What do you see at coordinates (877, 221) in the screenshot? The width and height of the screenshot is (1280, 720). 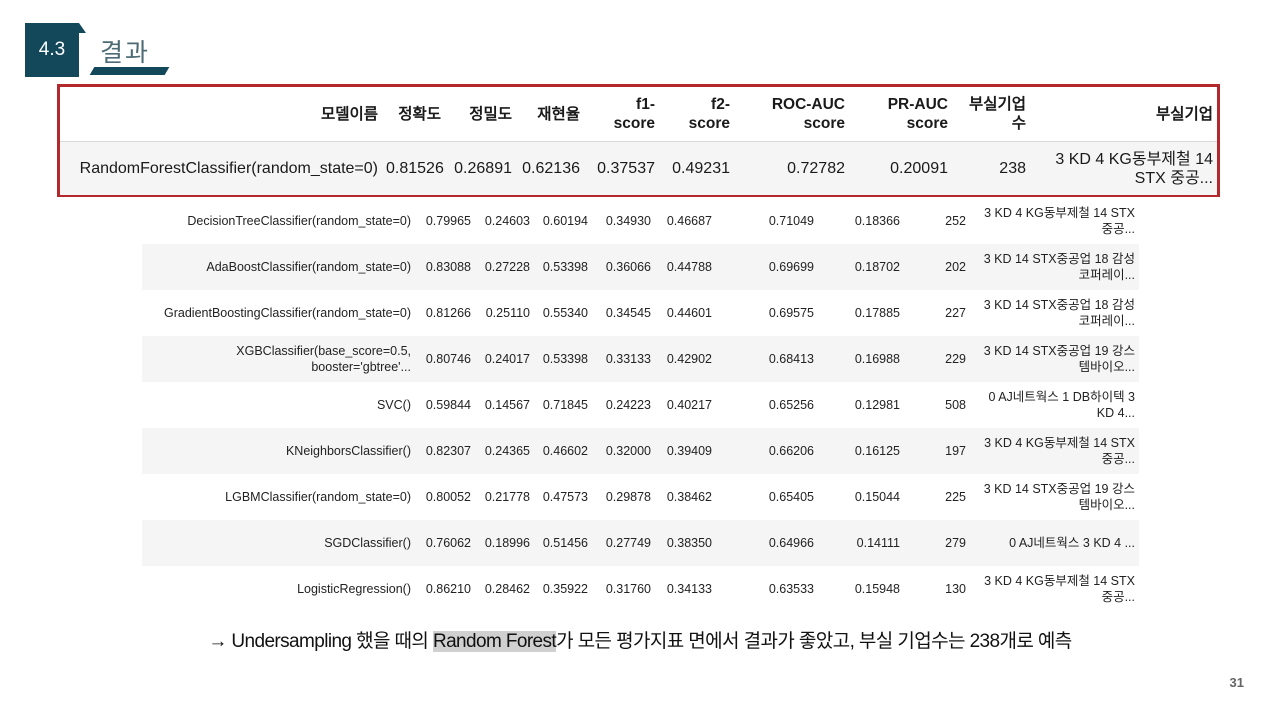 I see `table-cell: 0.18366` at bounding box center [877, 221].